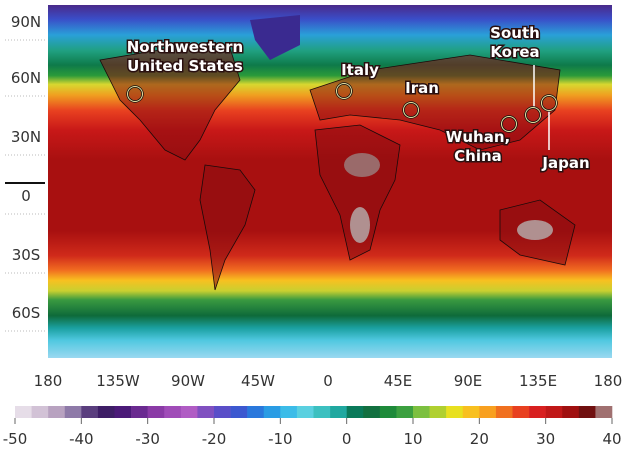  Describe the element at coordinates (515, 33) in the screenshot. I see `annotation-label: South` at that location.